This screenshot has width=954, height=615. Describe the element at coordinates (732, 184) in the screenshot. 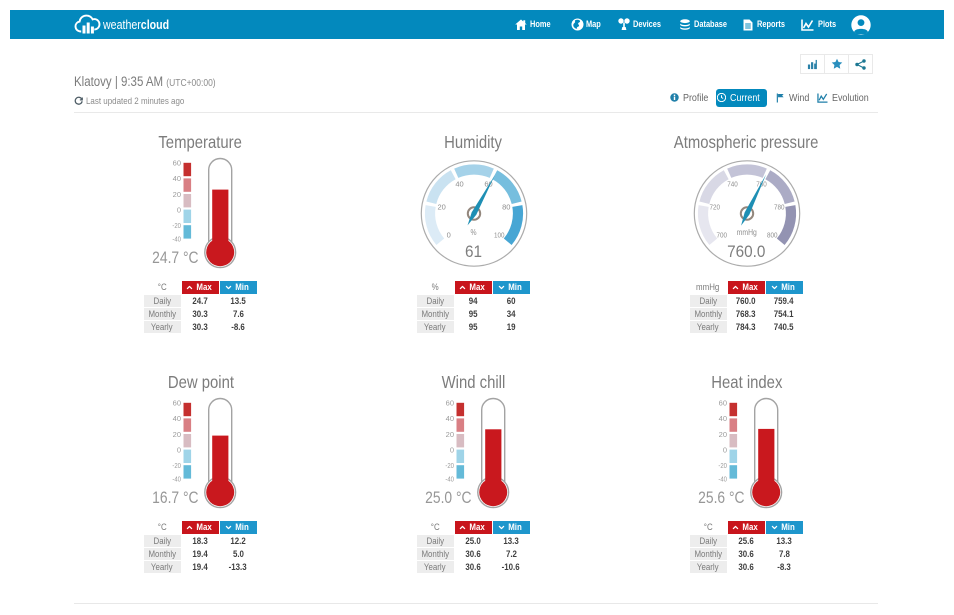

I see `svg-text: 740` at that location.